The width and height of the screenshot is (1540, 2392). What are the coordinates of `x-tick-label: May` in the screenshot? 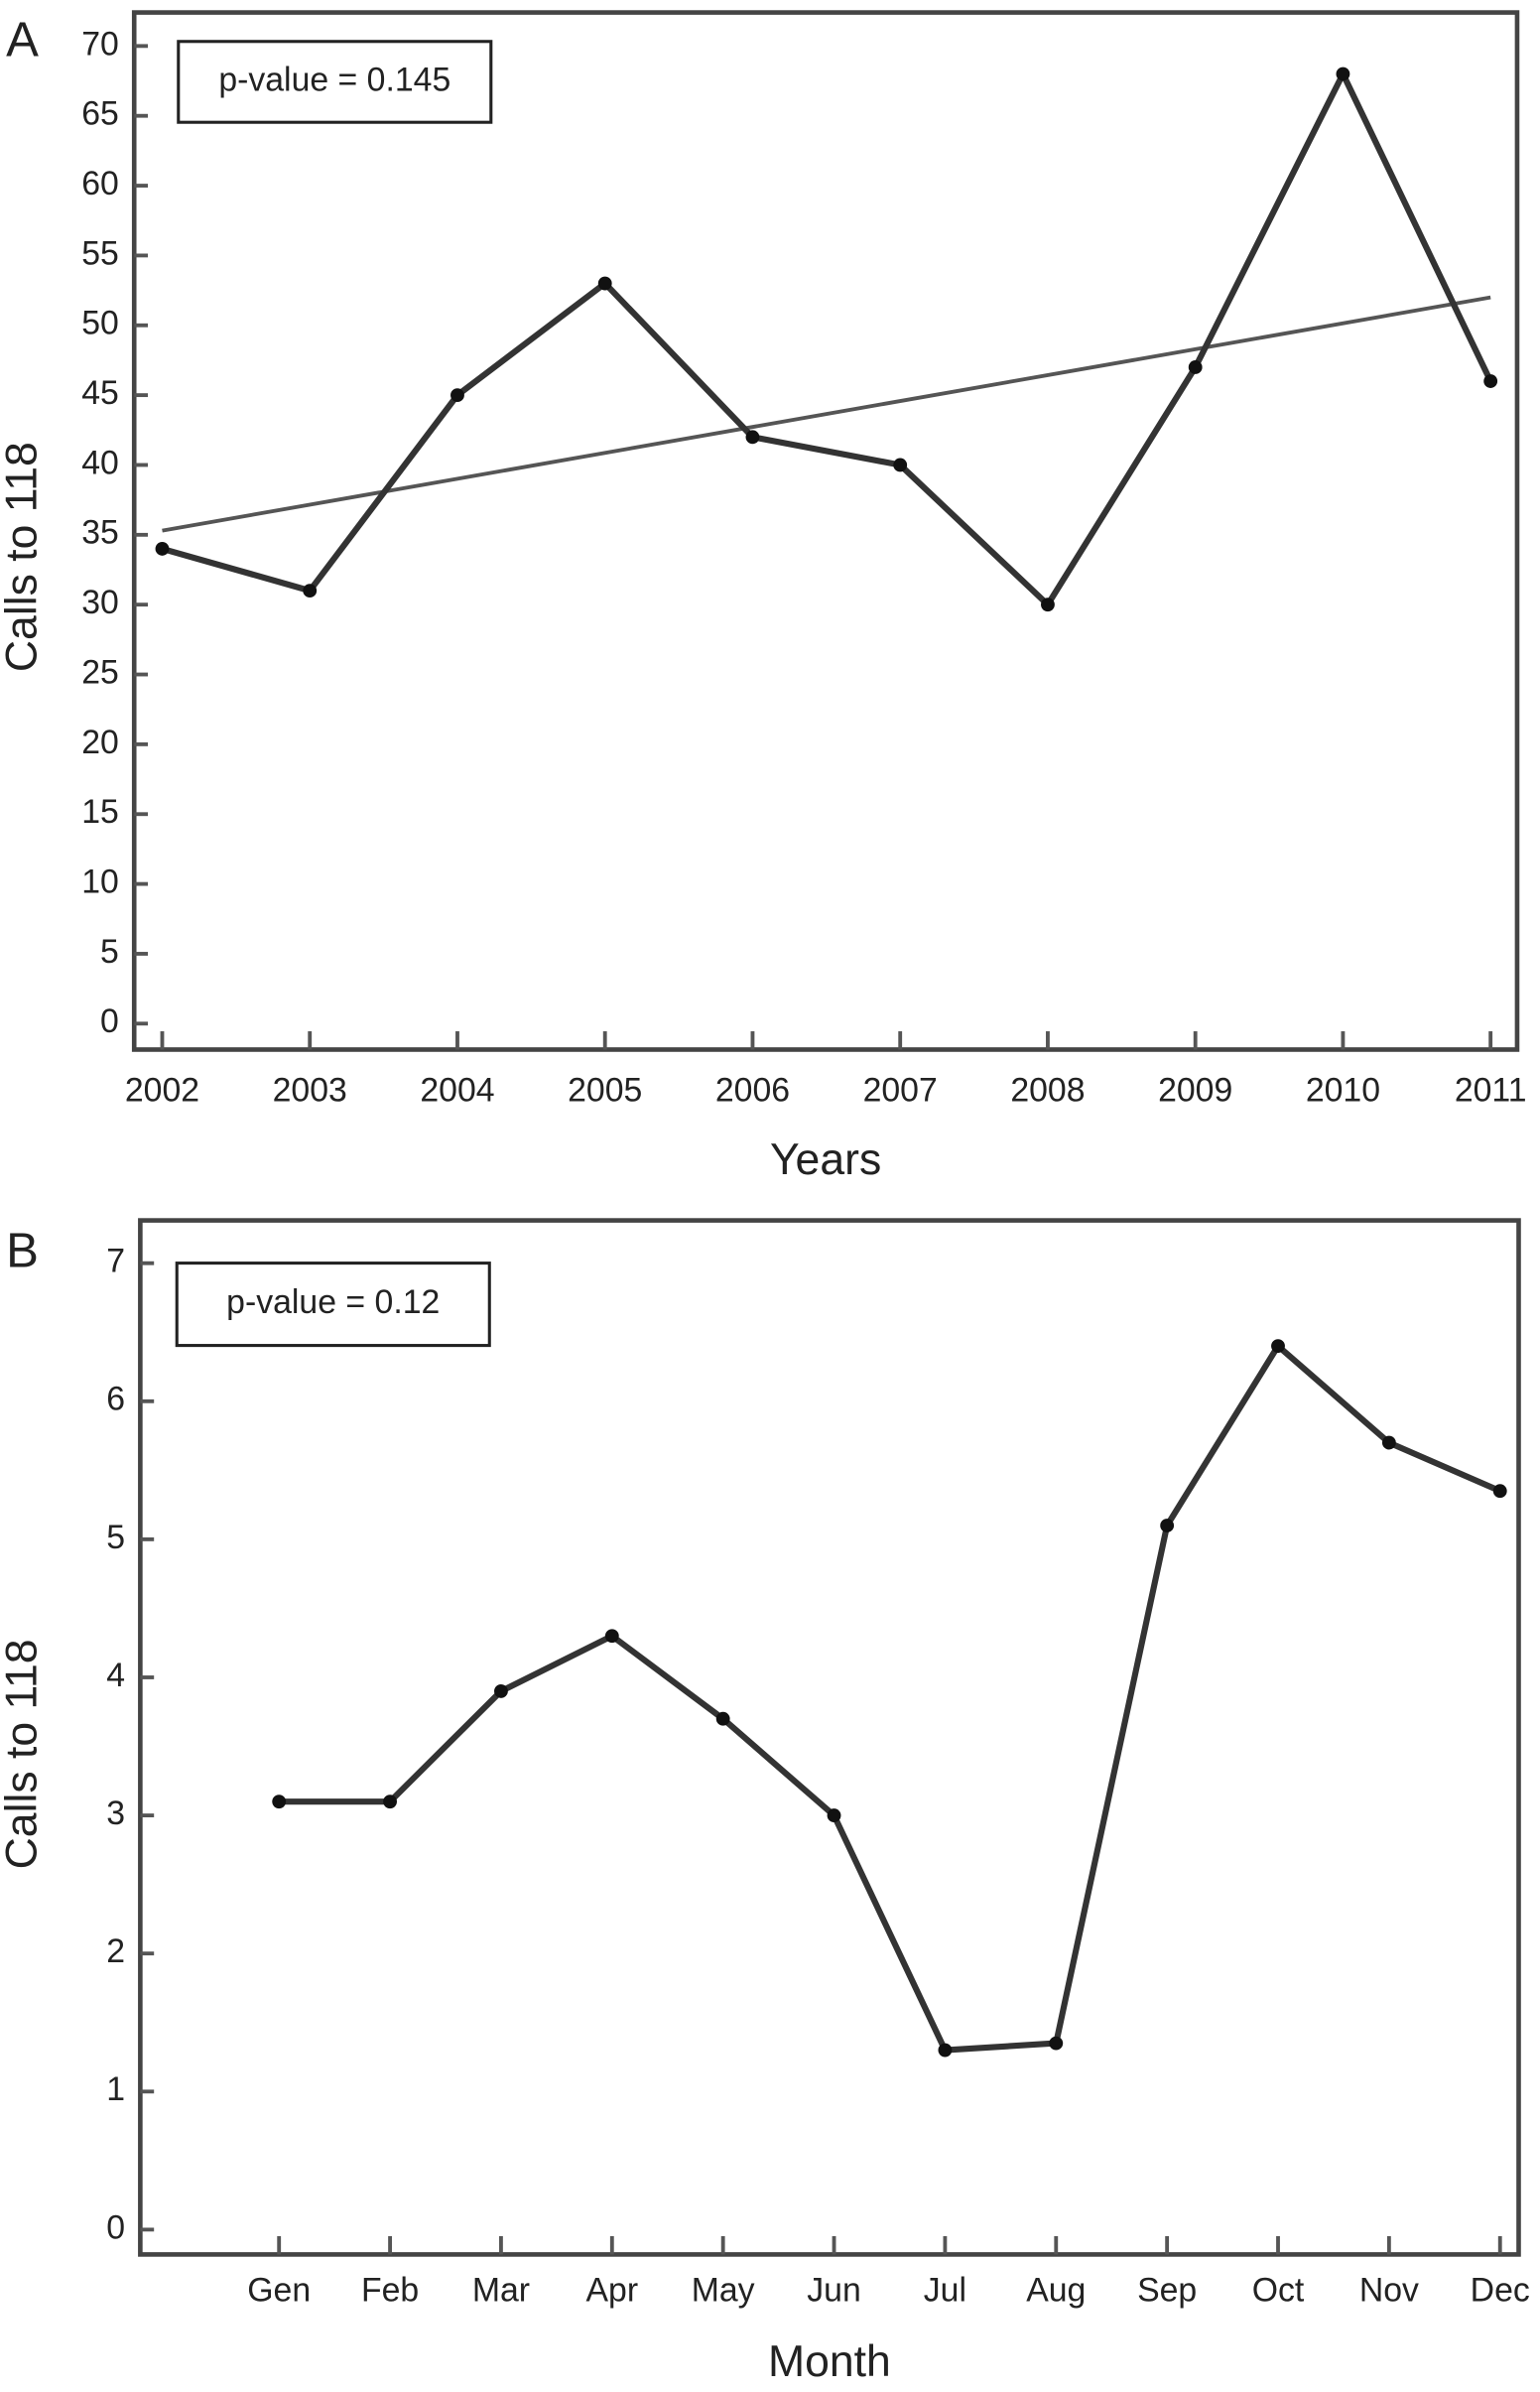 It's located at (723, 2291).